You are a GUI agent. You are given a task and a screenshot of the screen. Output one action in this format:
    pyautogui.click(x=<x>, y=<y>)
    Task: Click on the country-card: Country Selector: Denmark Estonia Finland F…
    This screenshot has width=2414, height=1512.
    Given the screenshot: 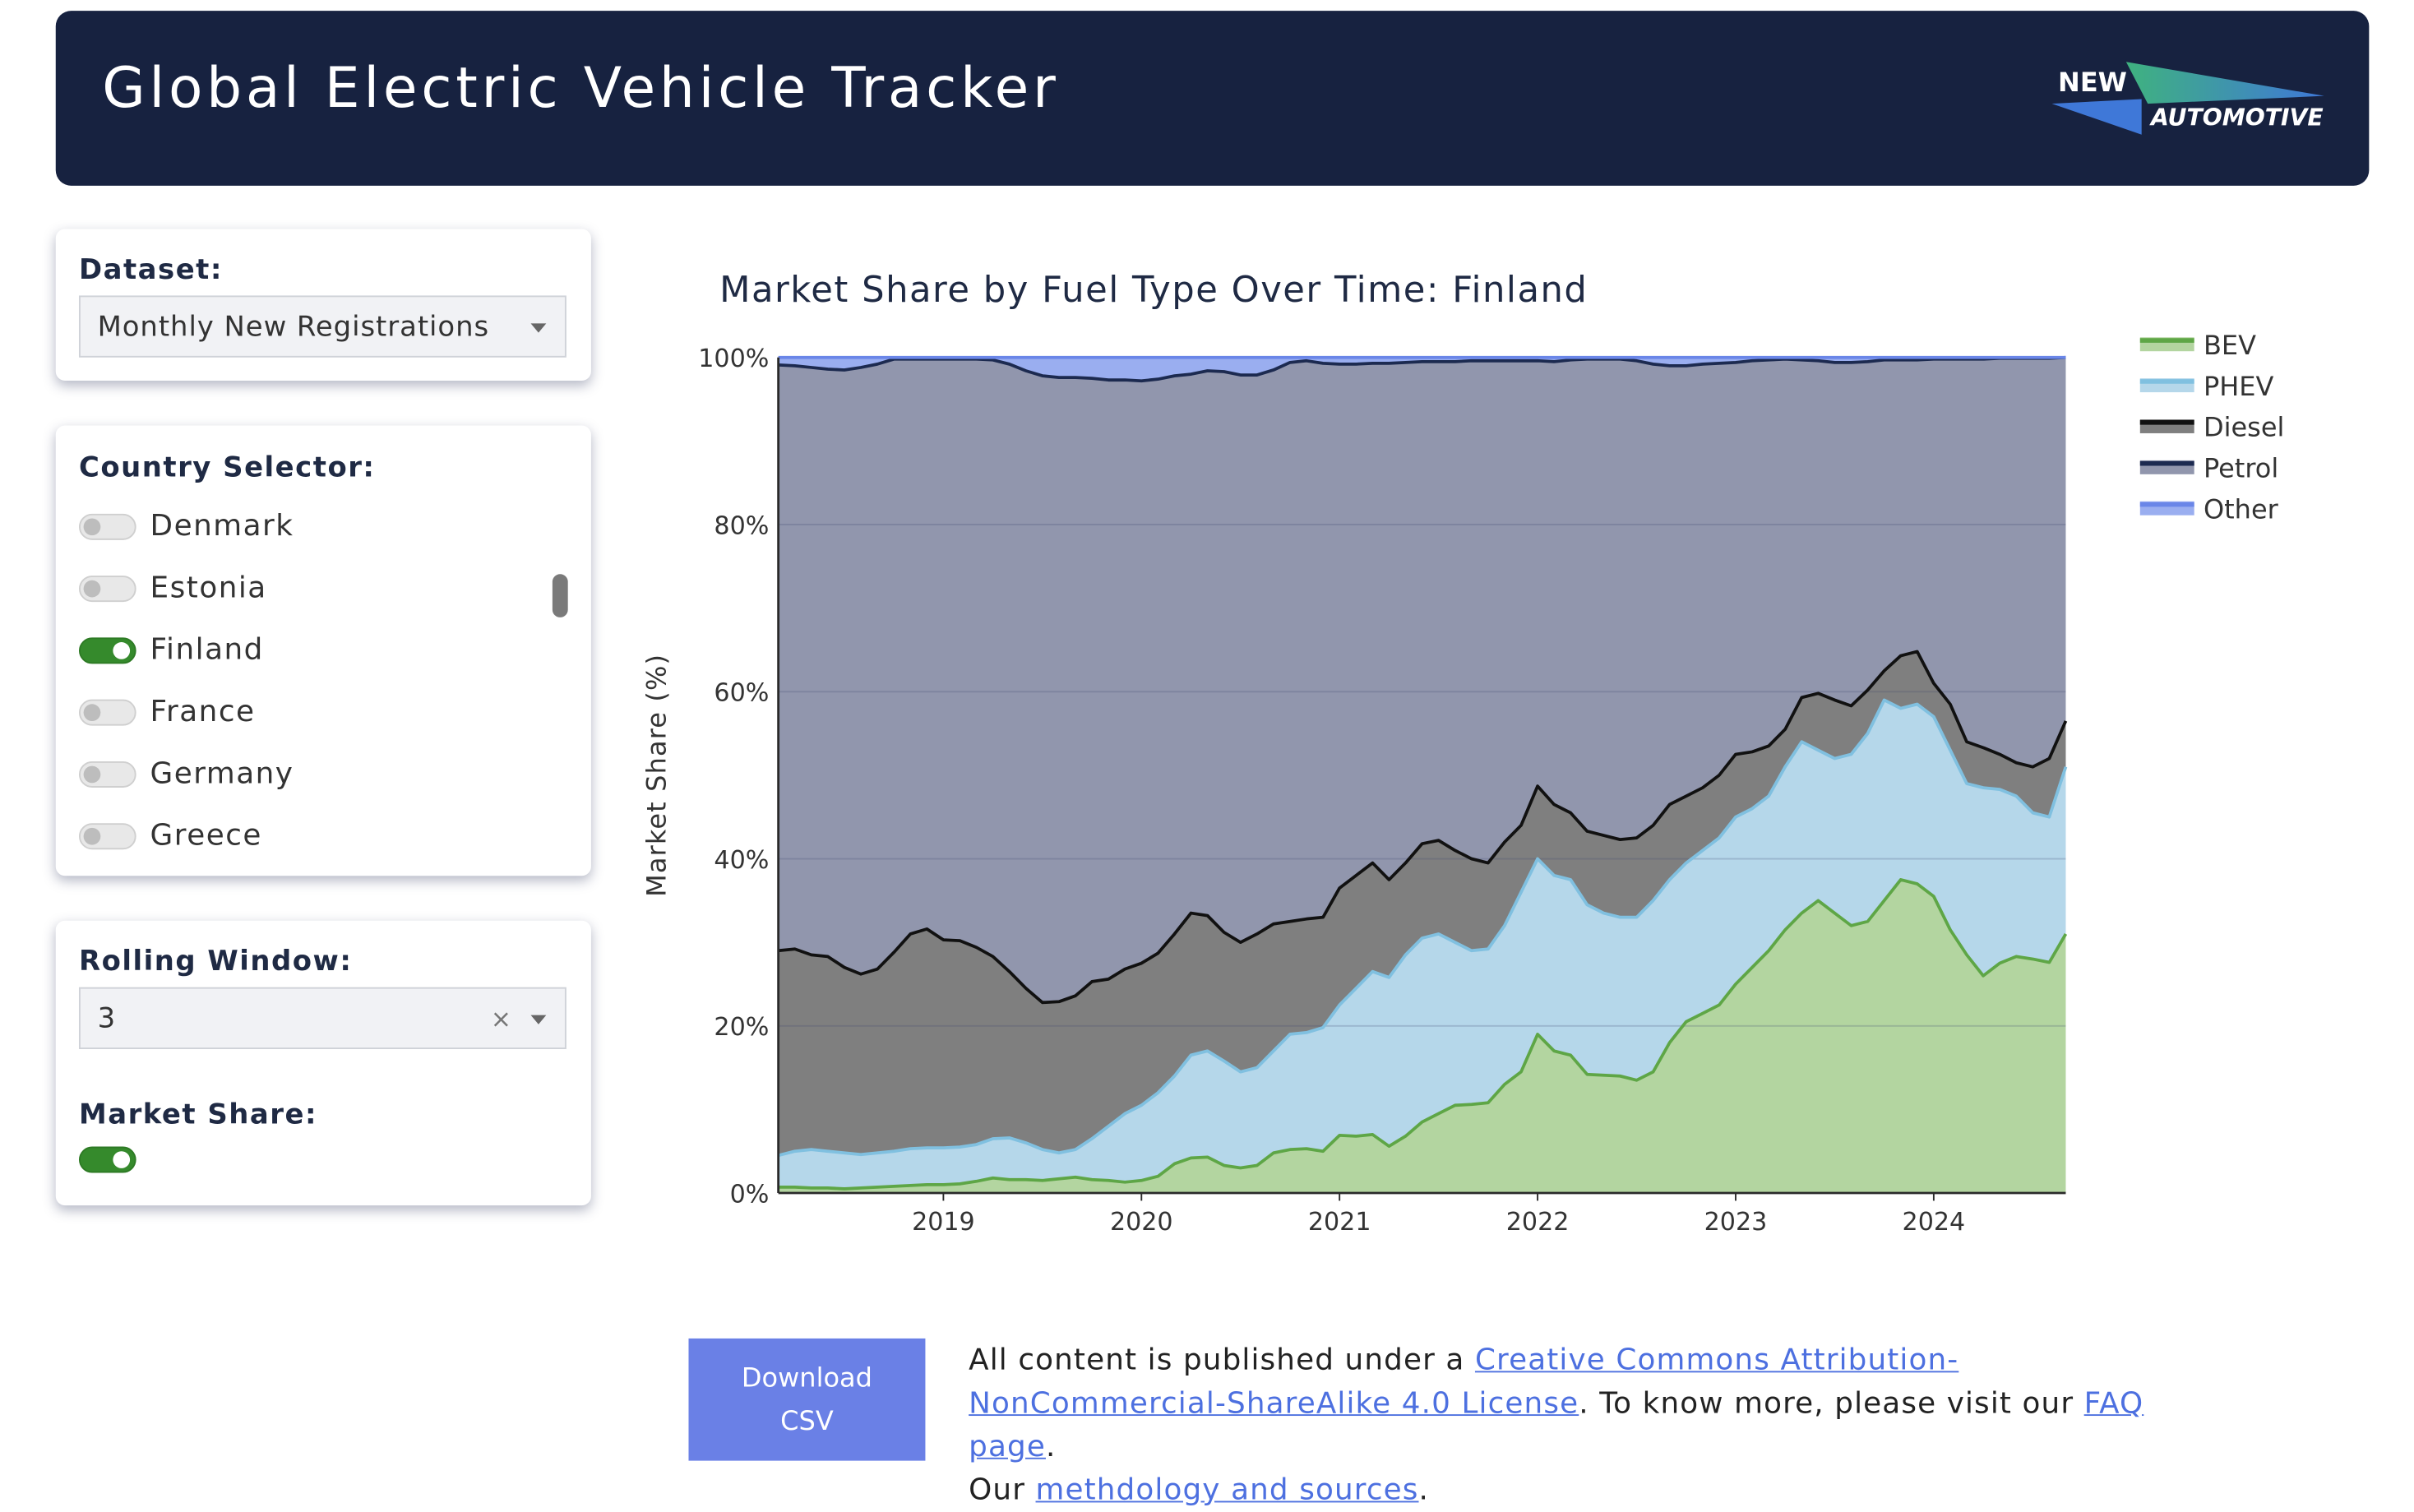 What is the action you would take?
    pyautogui.click(x=323, y=650)
    